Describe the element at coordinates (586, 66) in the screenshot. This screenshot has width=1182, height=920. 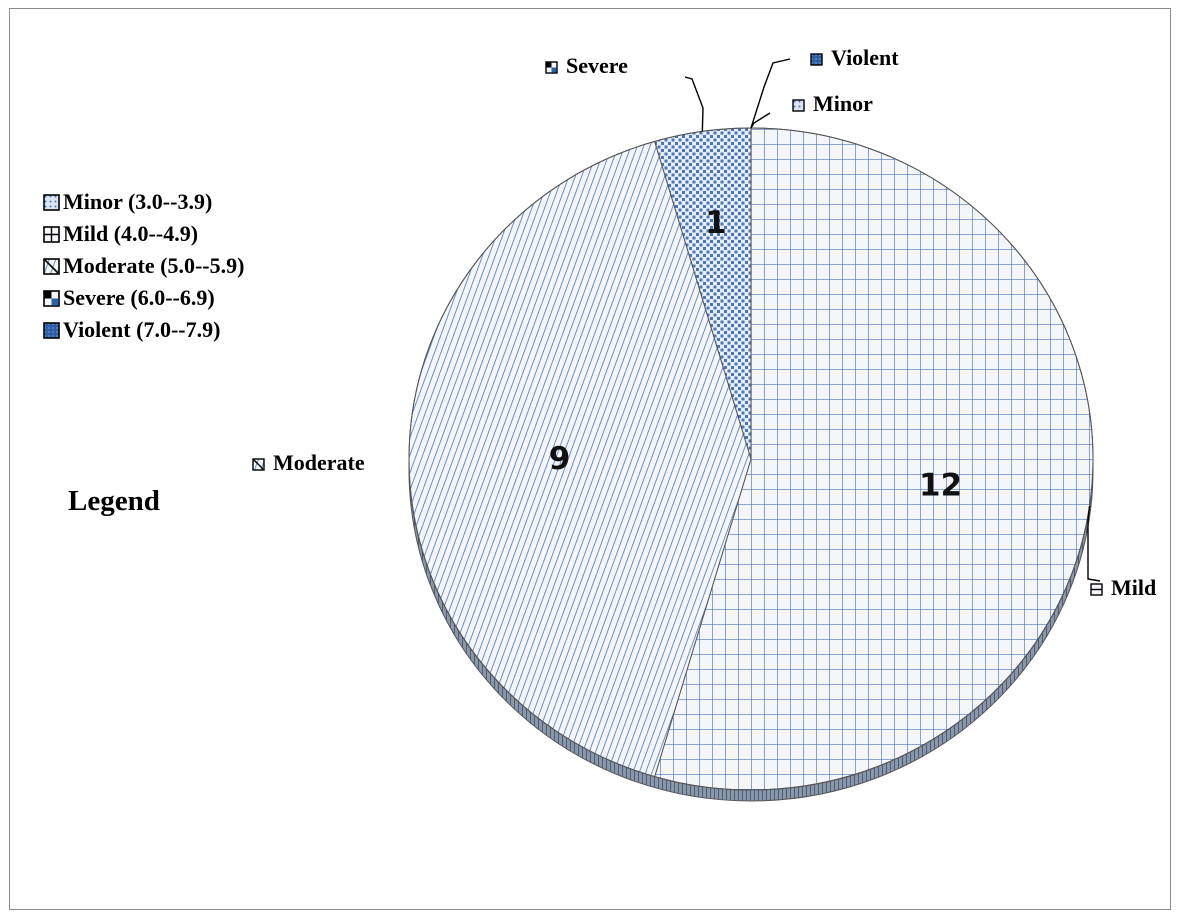
I see `callout-severe: Severe` at that location.